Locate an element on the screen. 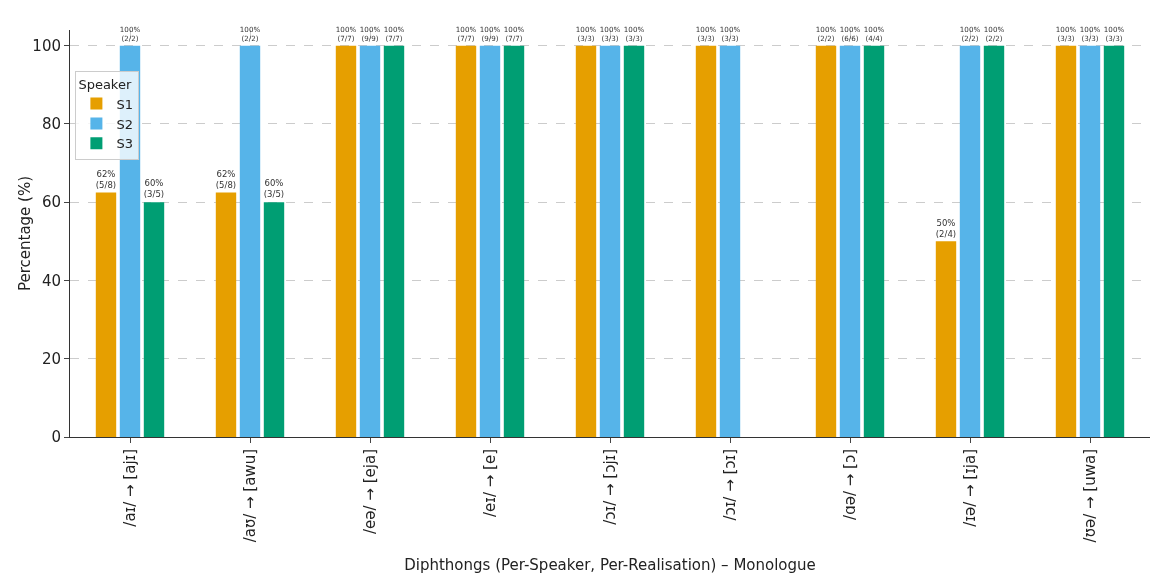  data-label: 100% (4/4) is located at coordinates (874, 34).